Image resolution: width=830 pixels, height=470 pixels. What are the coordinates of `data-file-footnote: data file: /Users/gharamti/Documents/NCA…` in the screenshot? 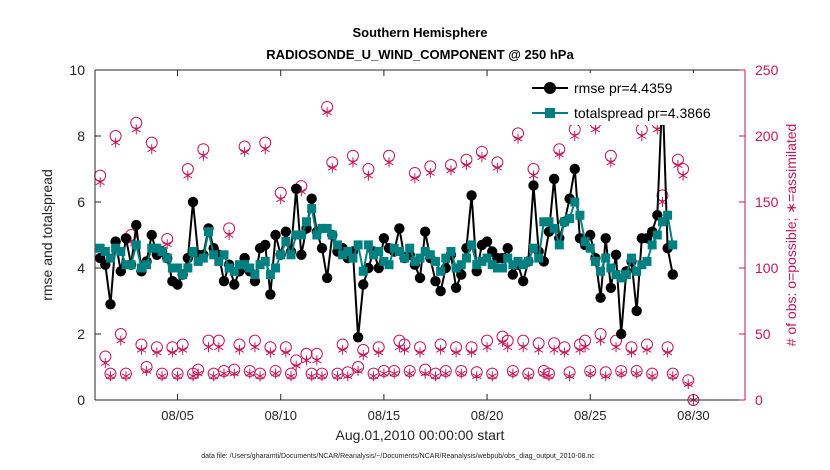 It's located at (398, 456).